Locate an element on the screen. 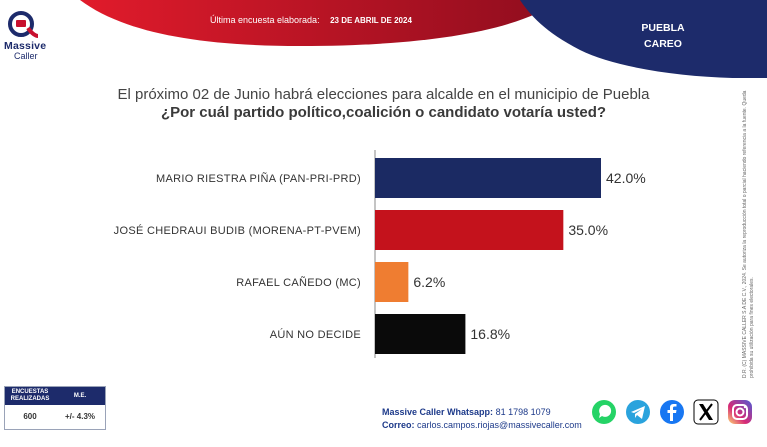 Image resolution: width=767 pixels, height=447 pixels. social-icons is located at coordinates (672, 412).